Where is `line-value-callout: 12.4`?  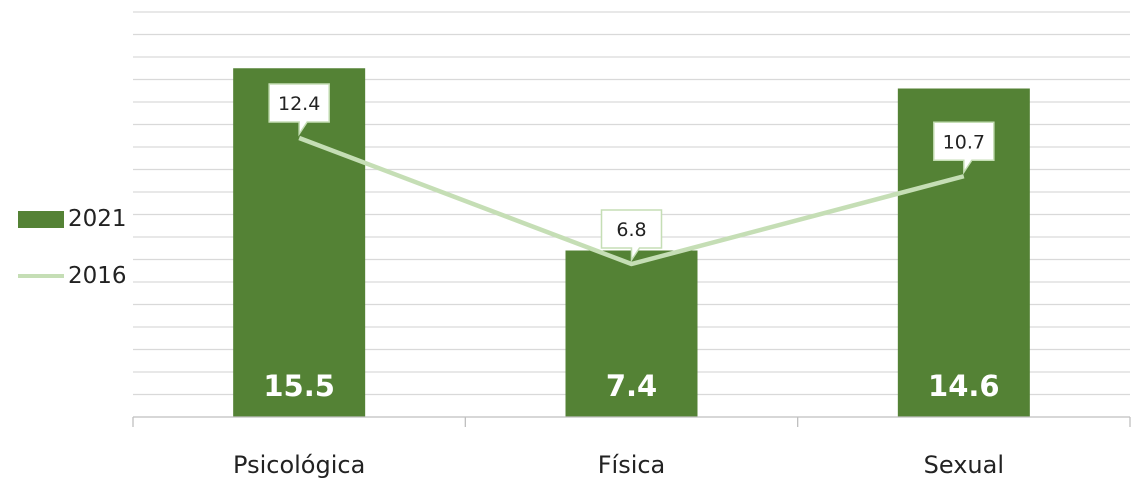 line-value-callout: 12.4 is located at coordinates (299, 110).